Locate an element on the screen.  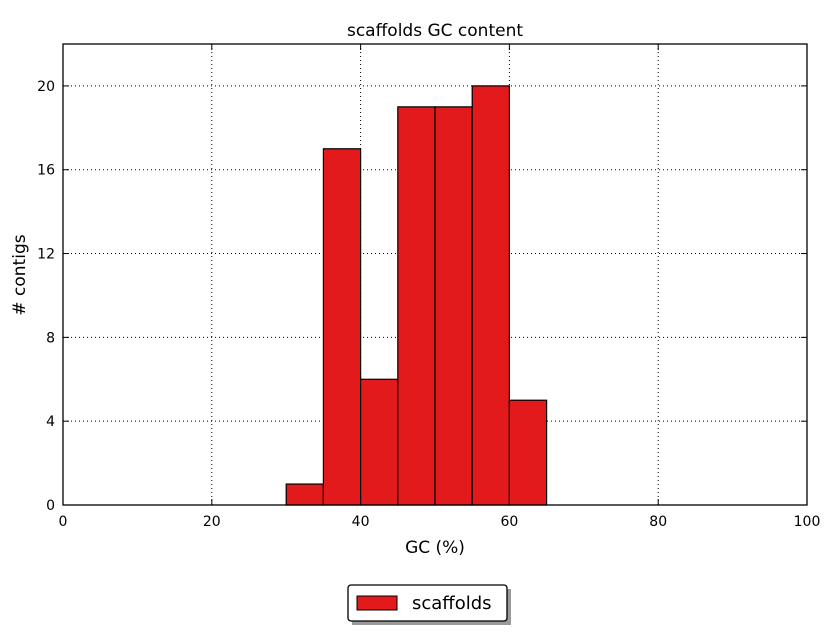
y-tick-label: 20 is located at coordinates (46, 87).